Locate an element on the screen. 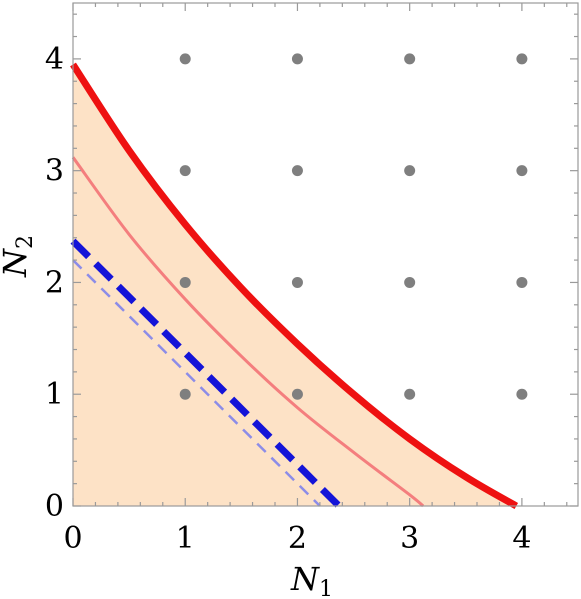  x-tick-label: 2 is located at coordinates (297, 538).